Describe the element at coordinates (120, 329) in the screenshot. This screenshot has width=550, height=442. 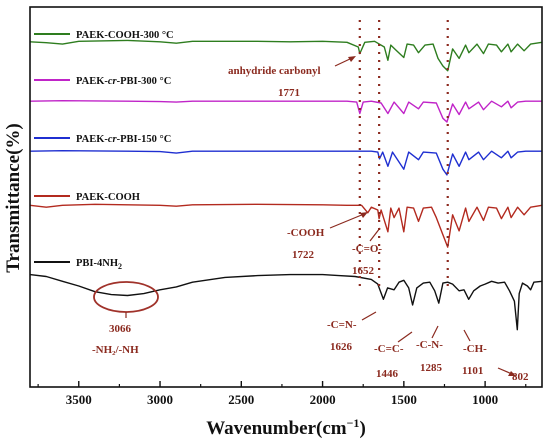
I see `annotation-text: 3066` at that location.